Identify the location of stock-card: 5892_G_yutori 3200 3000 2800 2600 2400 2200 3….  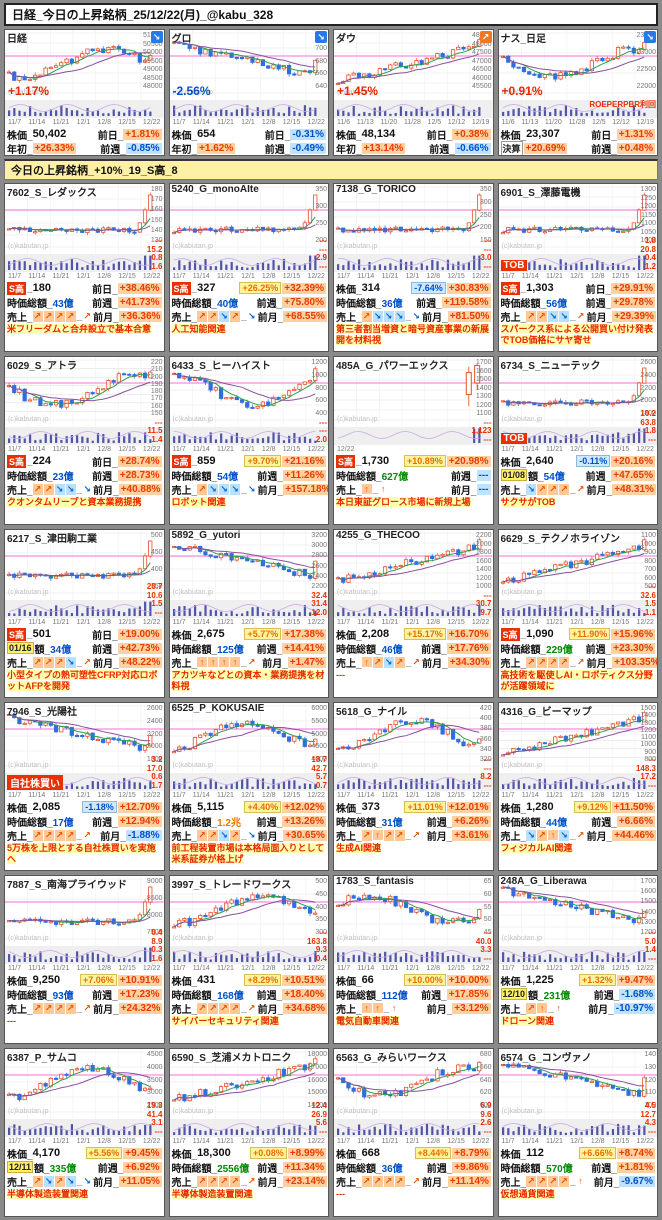
(248, 613).